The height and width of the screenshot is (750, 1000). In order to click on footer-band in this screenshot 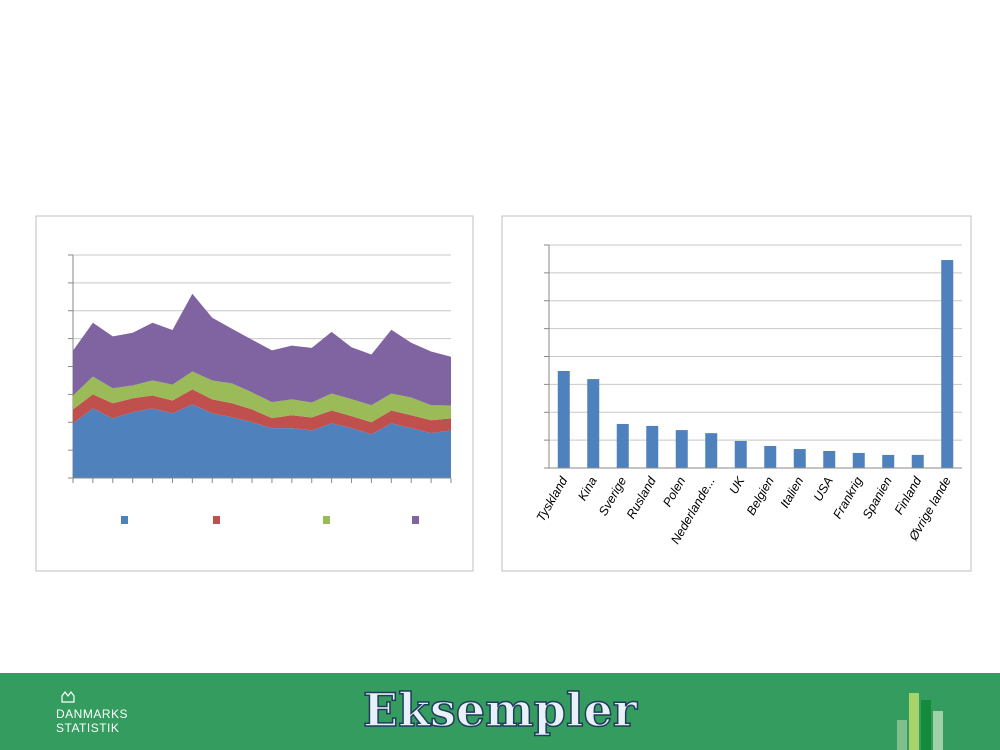, I will do `click(500, 711)`.